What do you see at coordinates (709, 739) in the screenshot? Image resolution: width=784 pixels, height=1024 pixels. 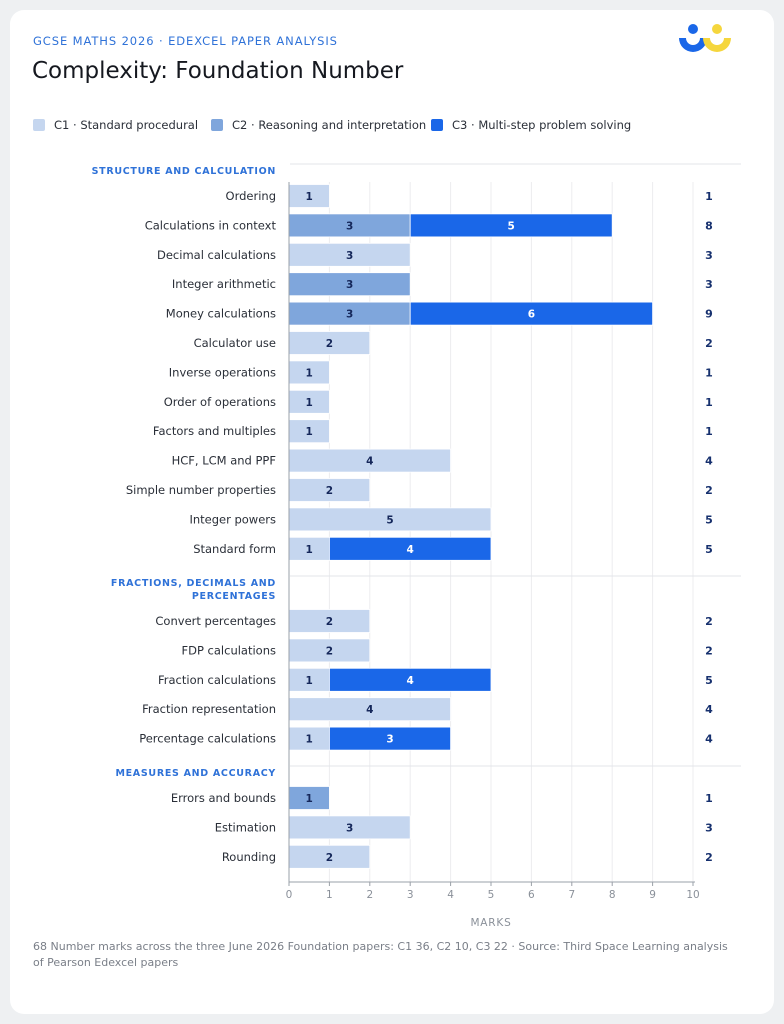 I see `row-total-percentage-calculations: 4` at bounding box center [709, 739].